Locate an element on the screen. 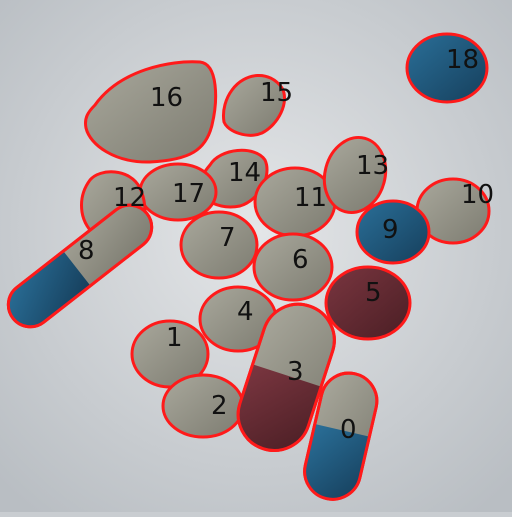 The image size is (512, 517). label-7: 7 is located at coordinates (227, 238).